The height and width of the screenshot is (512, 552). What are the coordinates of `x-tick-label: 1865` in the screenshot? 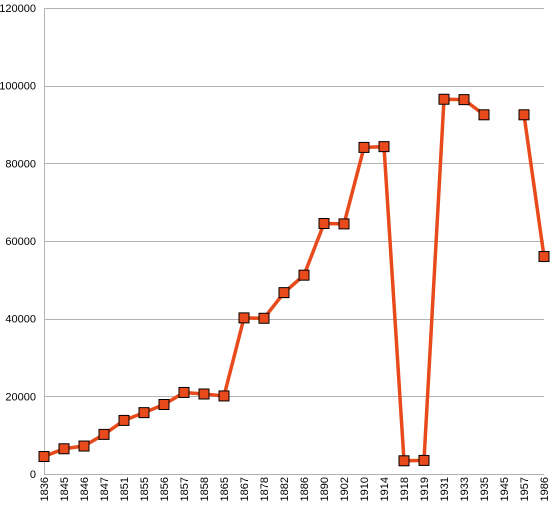 It's located at (225, 489).